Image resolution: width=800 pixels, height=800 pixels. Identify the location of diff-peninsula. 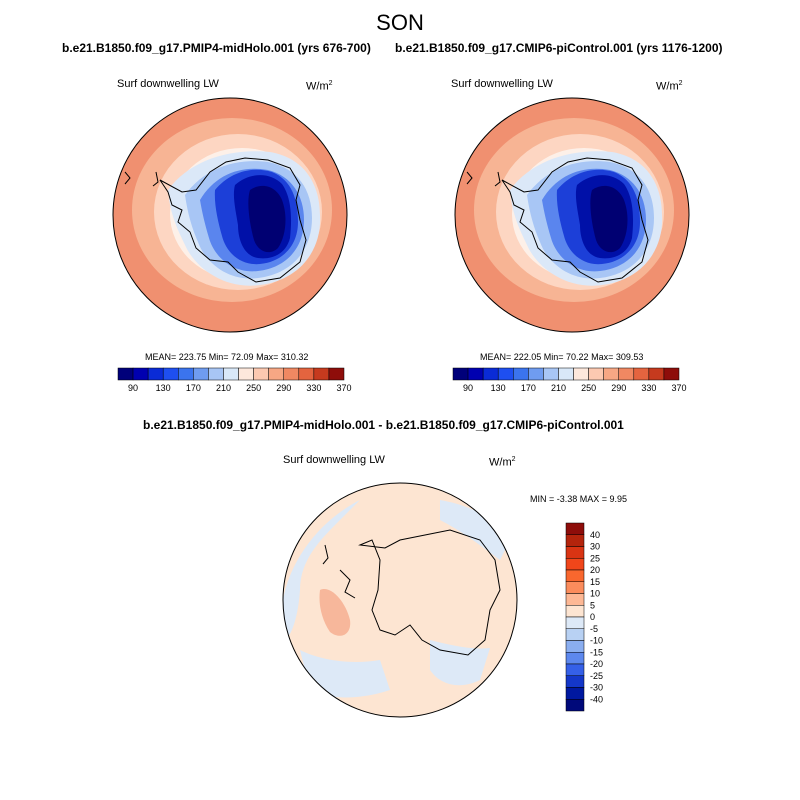
(347, 584).